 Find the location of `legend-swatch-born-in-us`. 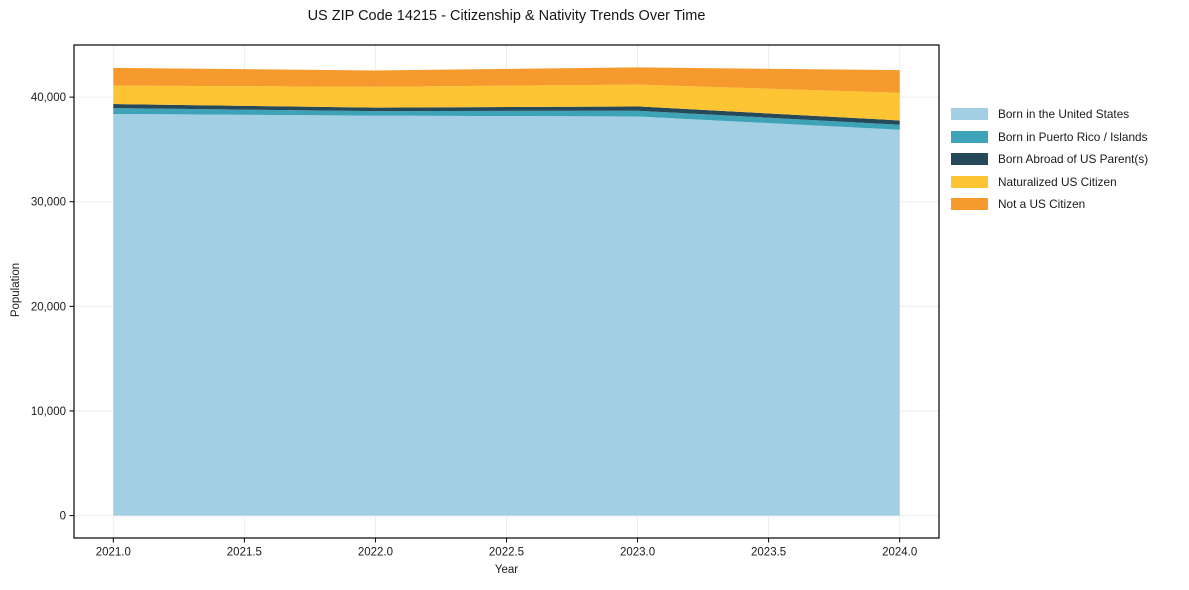

legend-swatch-born-in-us is located at coordinates (969, 114).